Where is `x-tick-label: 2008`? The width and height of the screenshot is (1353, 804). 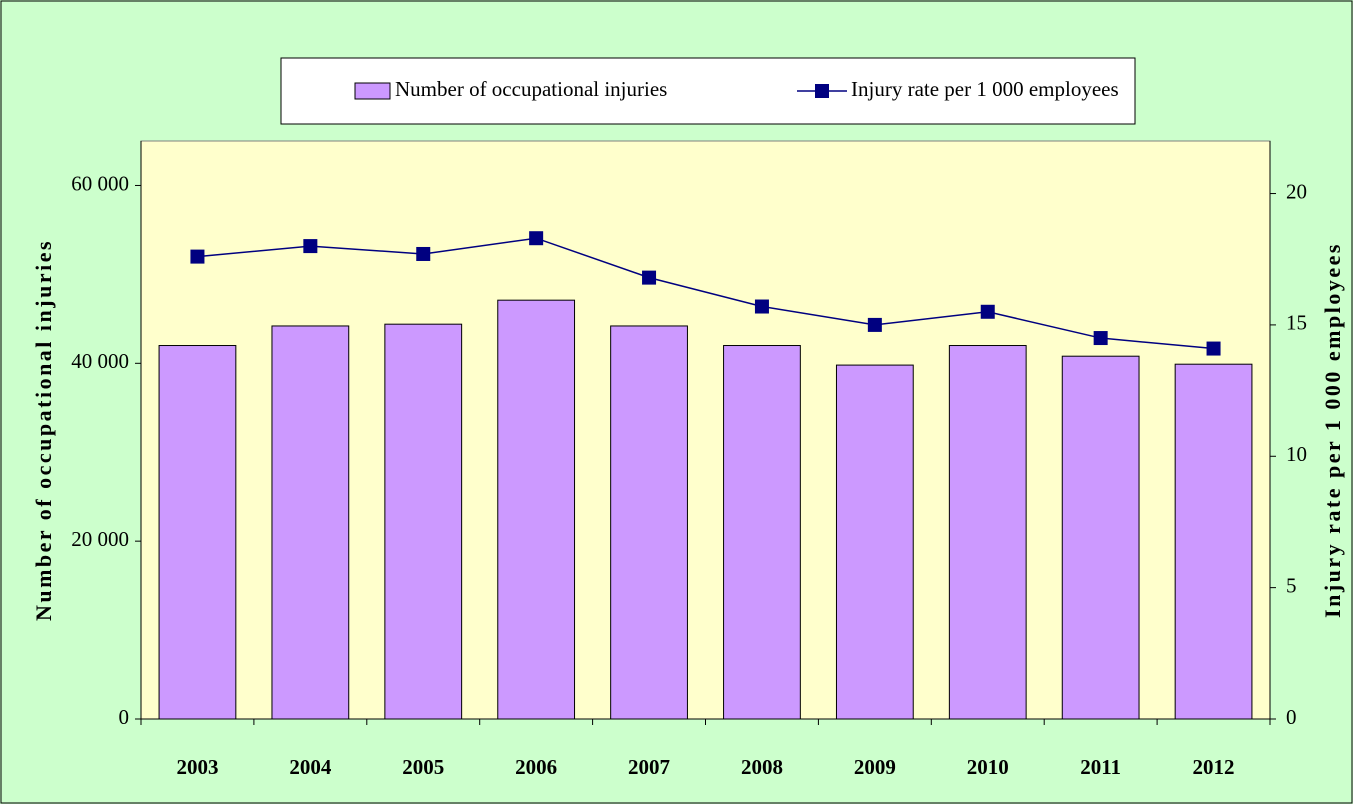
x-tick-label: 2008 is located at coordinates (762, 767).